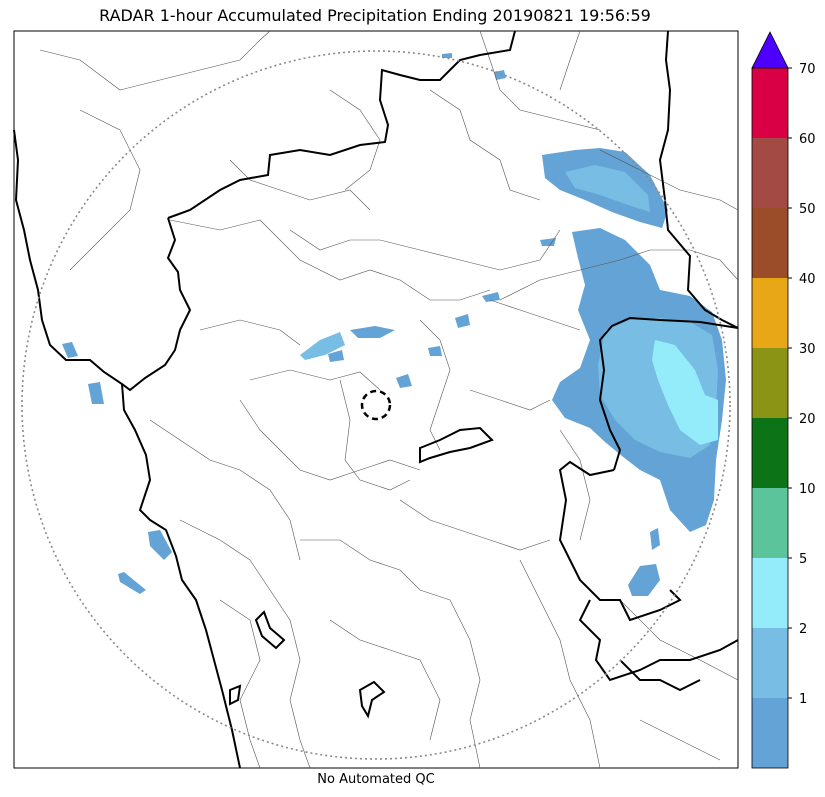 The image size is (825, 797). I want to click on qc-note: No Automated QC, so click(376, 779).